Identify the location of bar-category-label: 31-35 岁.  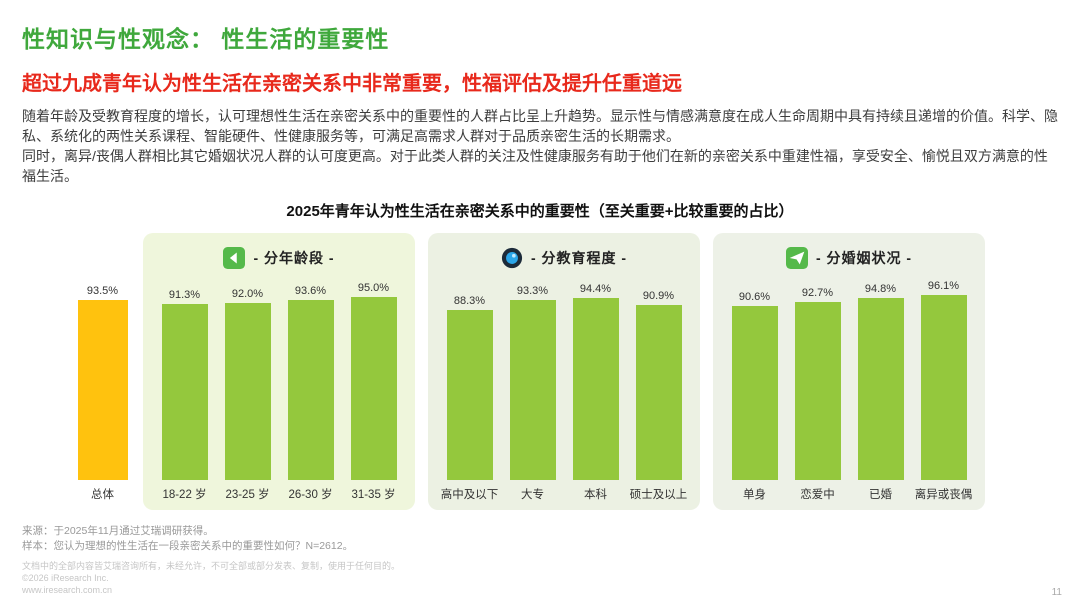
(373, 494).